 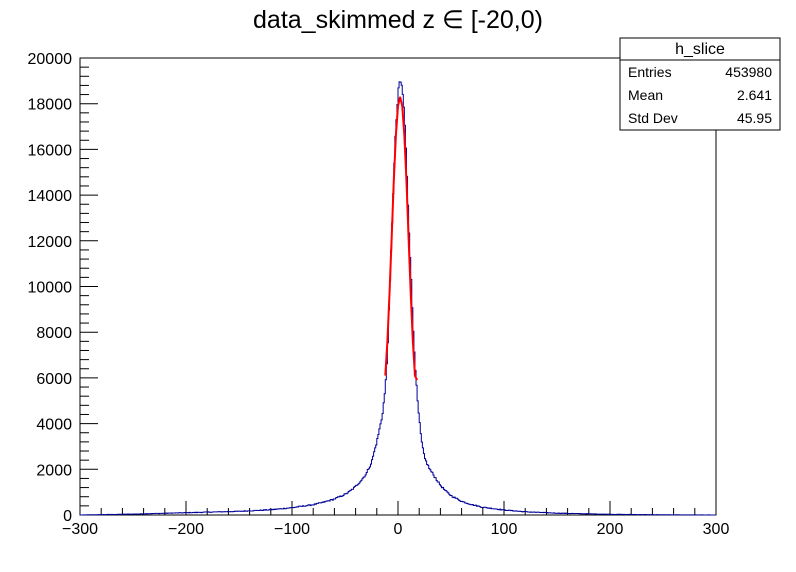 What do you see at coordinates (50, 196) in the screenshot?
I see `y-tick-label: 14000` at bounding box center [50, 196].